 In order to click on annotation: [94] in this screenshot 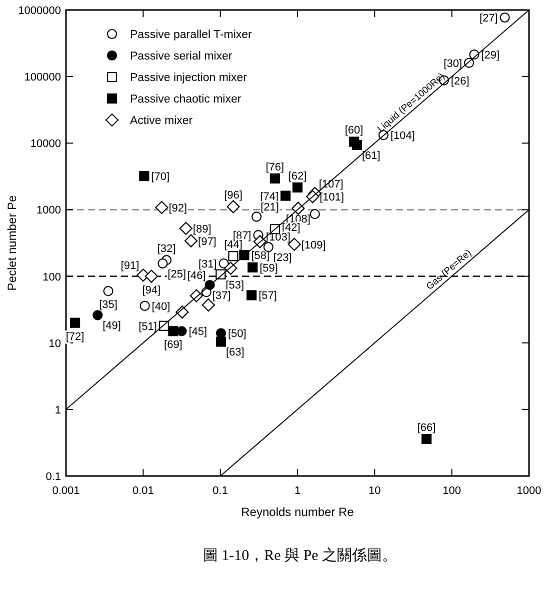, I will do `click(151, 290)`.